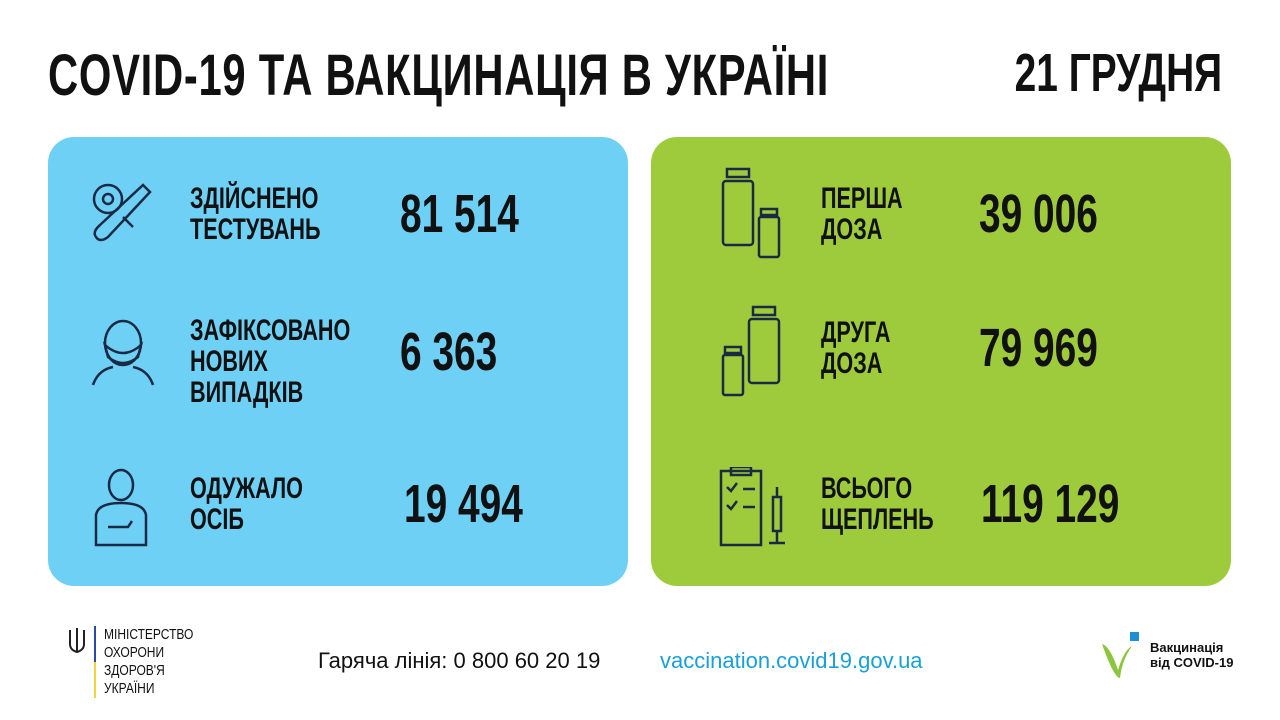 This screenshot has height=720, width=1280. I want to click on new-cases-value: 6 363, so click(449, 352).